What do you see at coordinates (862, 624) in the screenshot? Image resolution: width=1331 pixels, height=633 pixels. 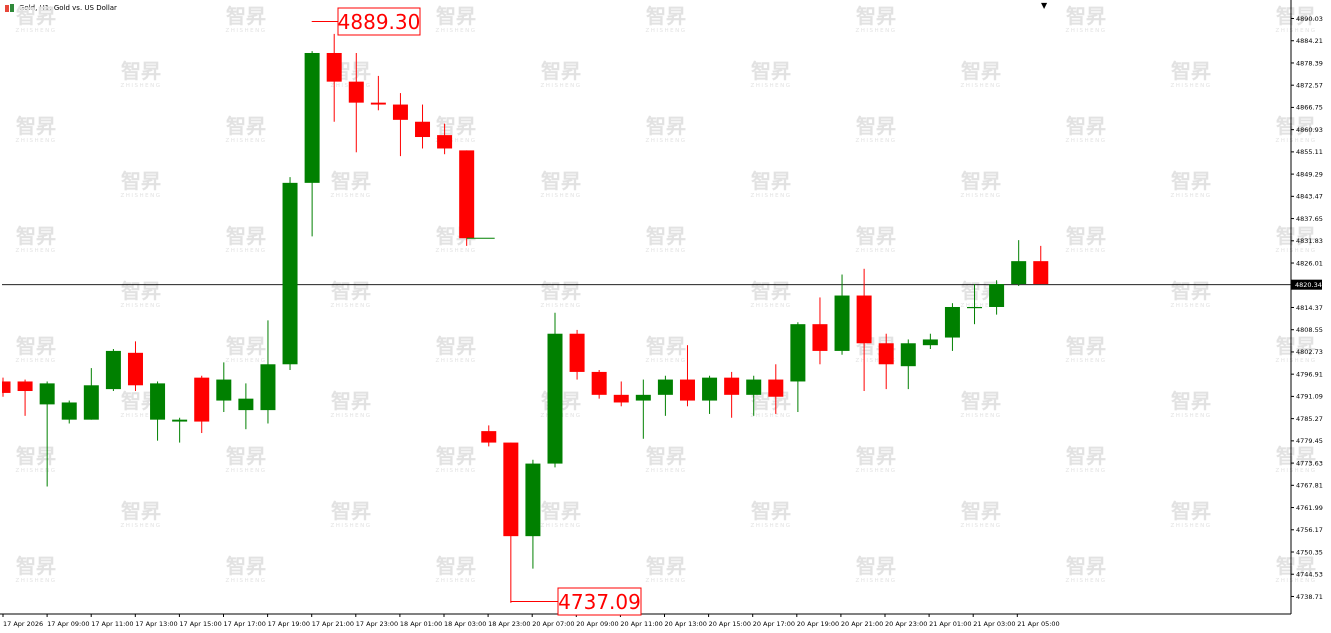 I see `time-tick-label: 20 Apr 21:00` at bounding box center [862, 624].